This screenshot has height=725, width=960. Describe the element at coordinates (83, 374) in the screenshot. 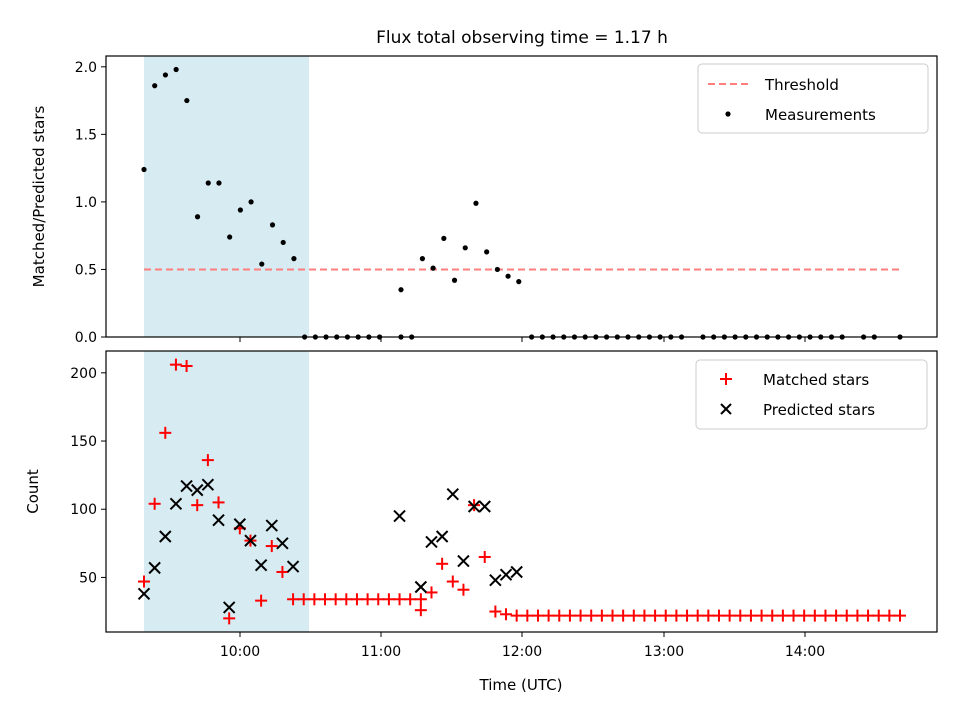

I see `bottom-y-tick-label: 200` at that location.